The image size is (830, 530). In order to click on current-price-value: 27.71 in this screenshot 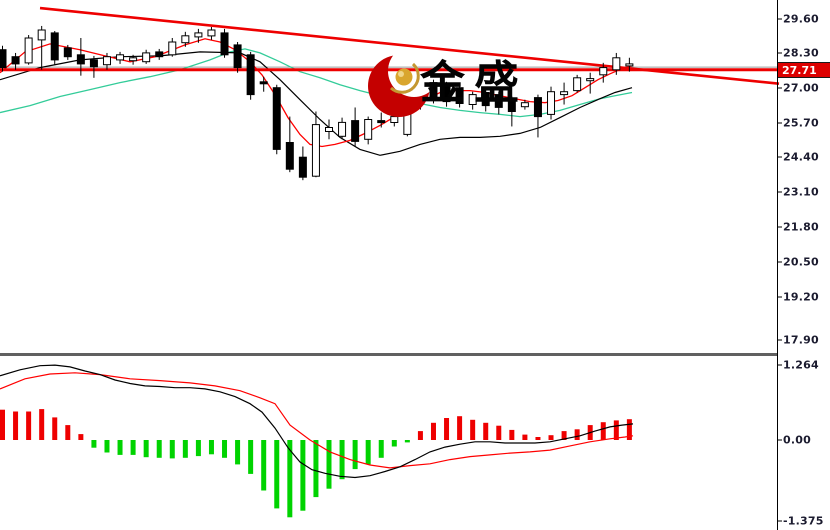, I will do `click(799, 70)`.